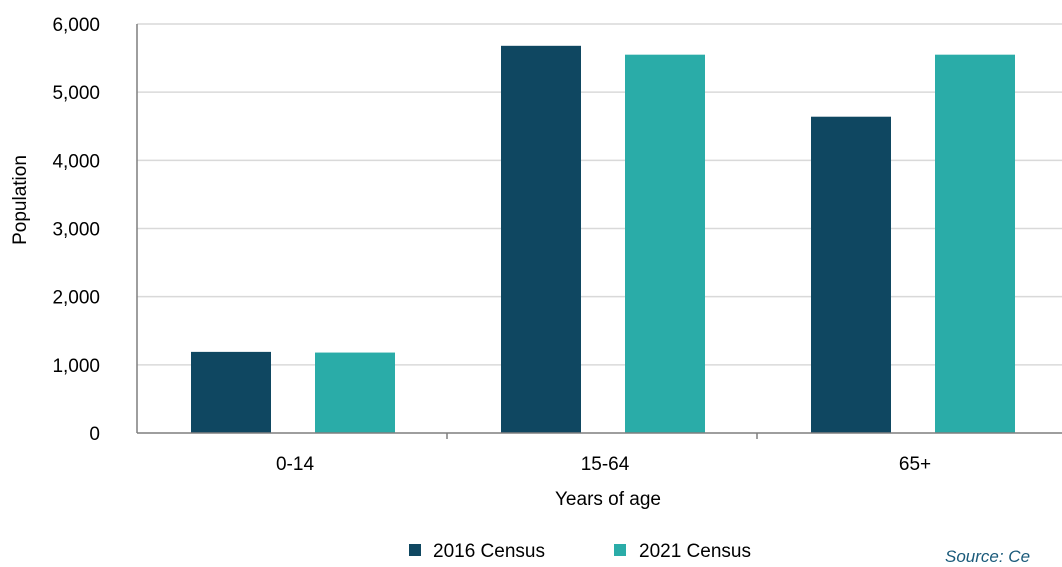 This screenshot has height=567, width=1062. Describe the element at coordinates (76, 366) in the screenshot. I see `y-tick-label: 1,000` at that location.